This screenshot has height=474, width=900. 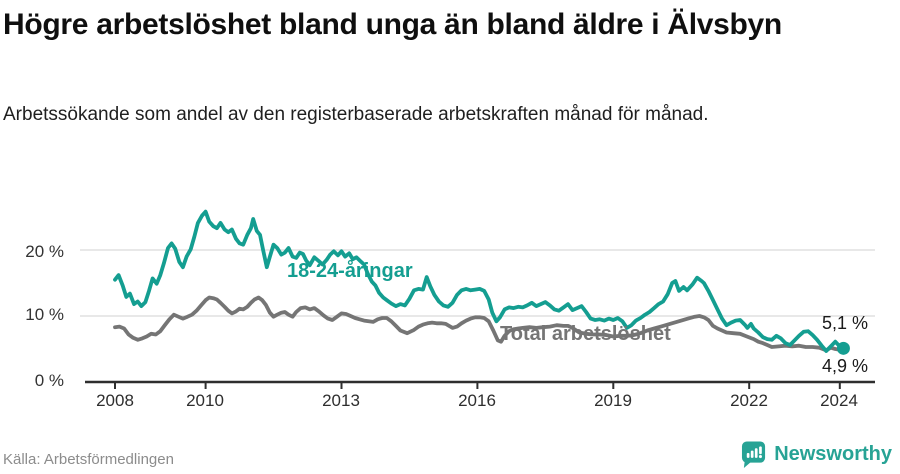 What do you see at coordinates (833, 454) in the screenshot?
I see `brand-name: Newsworthy` at bounding box center [833, 454].